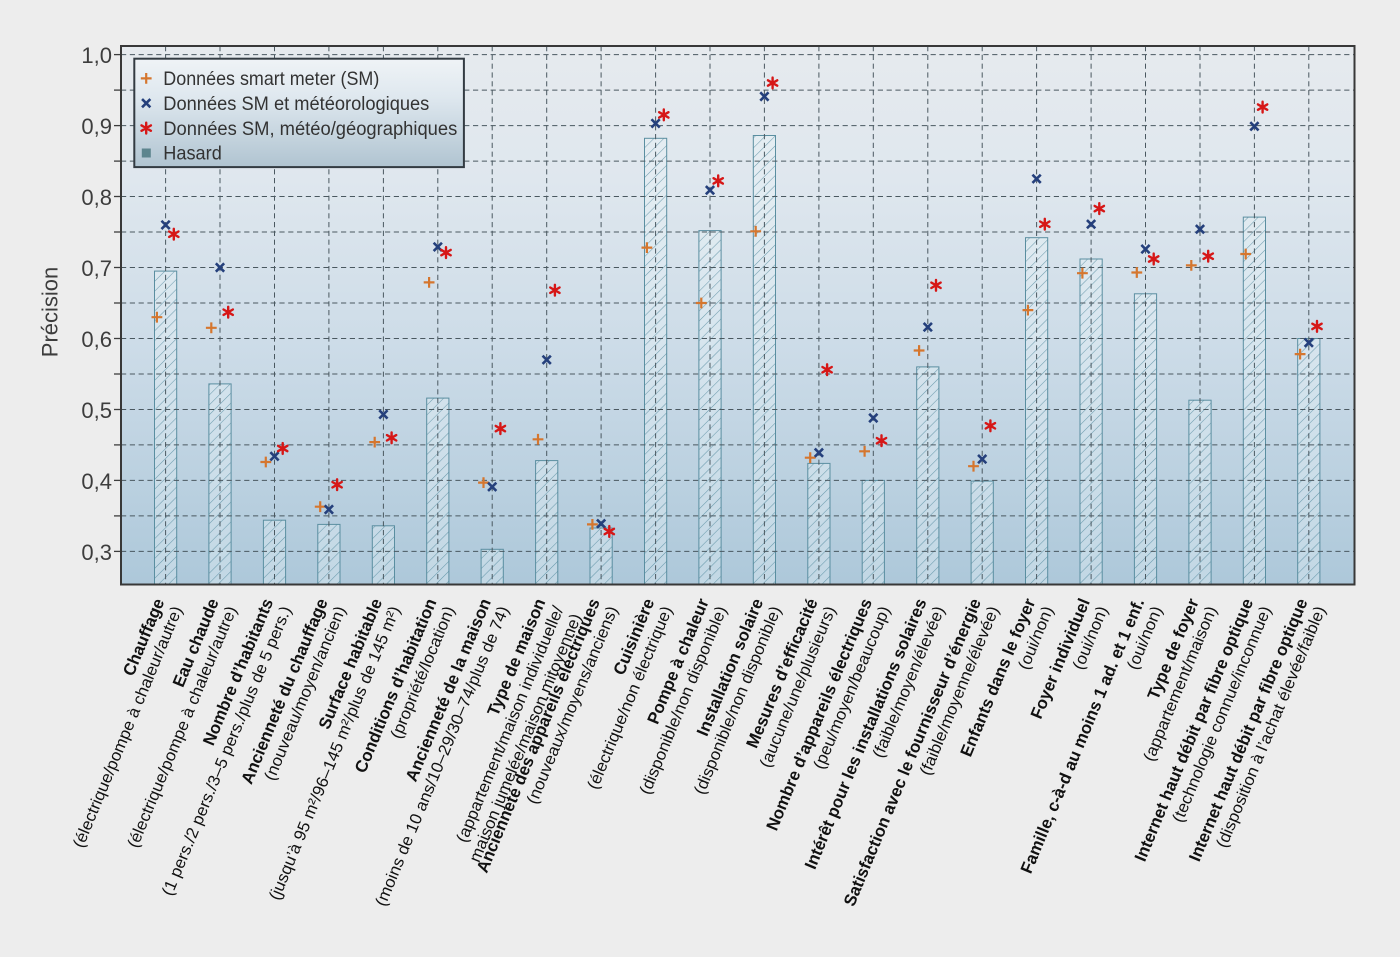 This screenshot has width=1400, height=957. I want to click on svg-text: Données SM et météorologiques, so click(296, 104).